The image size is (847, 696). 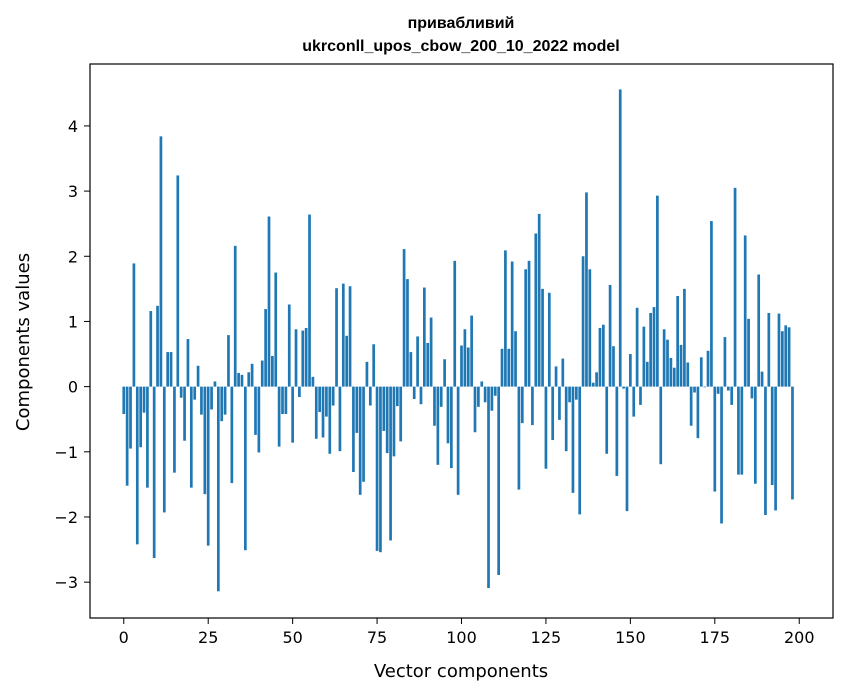 What do you see at coordinates (66, 452) in the screenshot?
I see `y-tick-label: −1` at bounding box center [66, 452].